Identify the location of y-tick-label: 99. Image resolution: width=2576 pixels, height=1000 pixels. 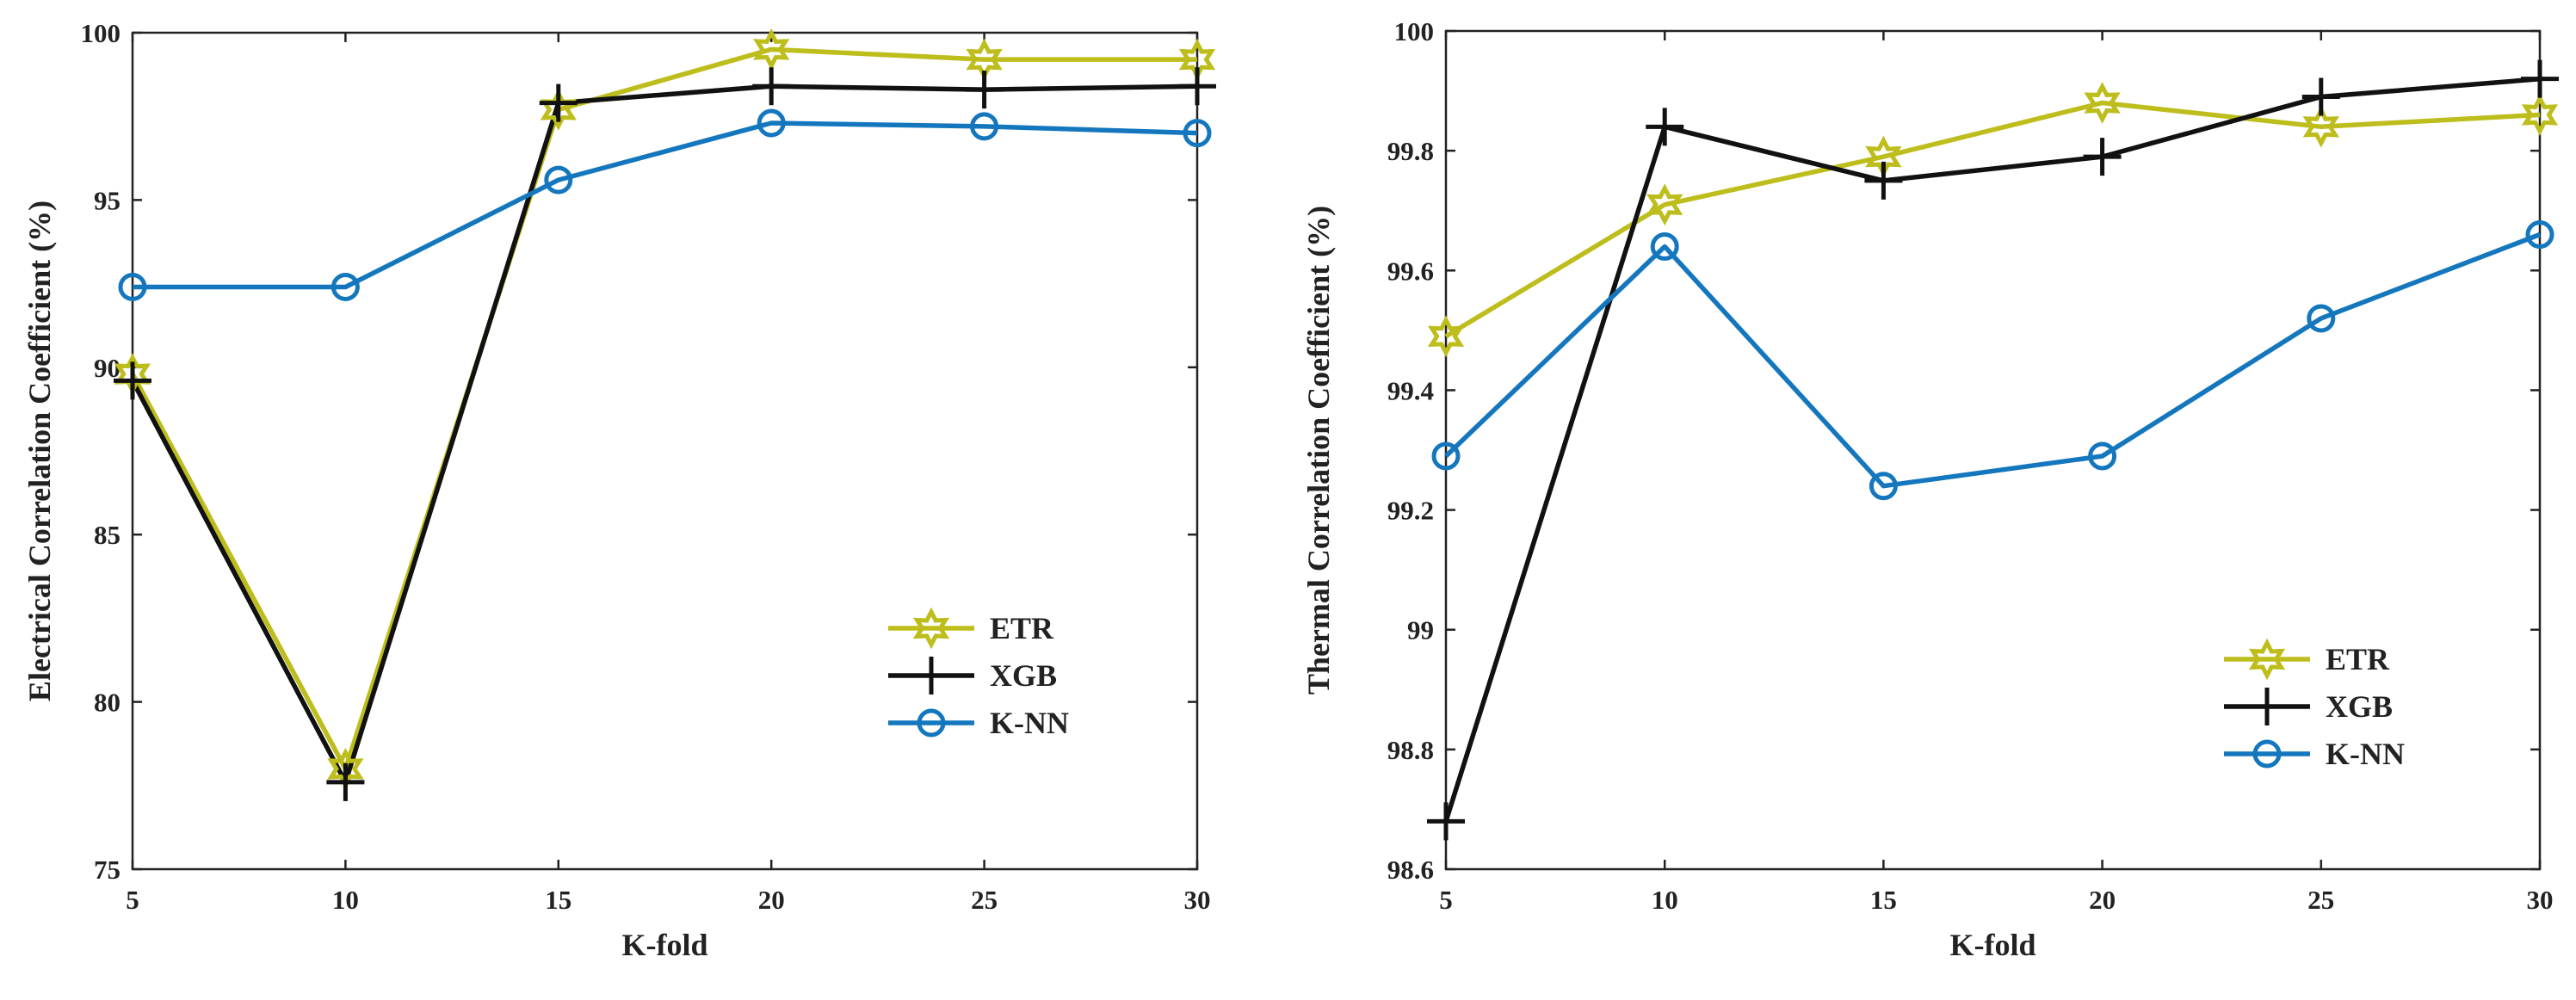
(1420, 630).